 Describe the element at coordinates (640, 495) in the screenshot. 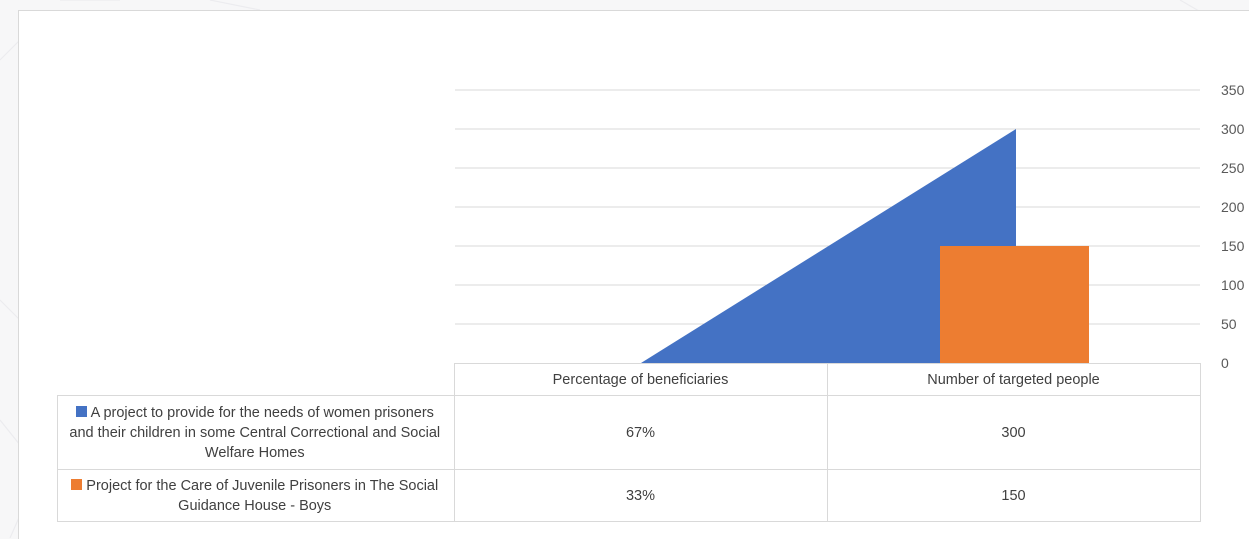

I see `table-cell: 33%` at that location.